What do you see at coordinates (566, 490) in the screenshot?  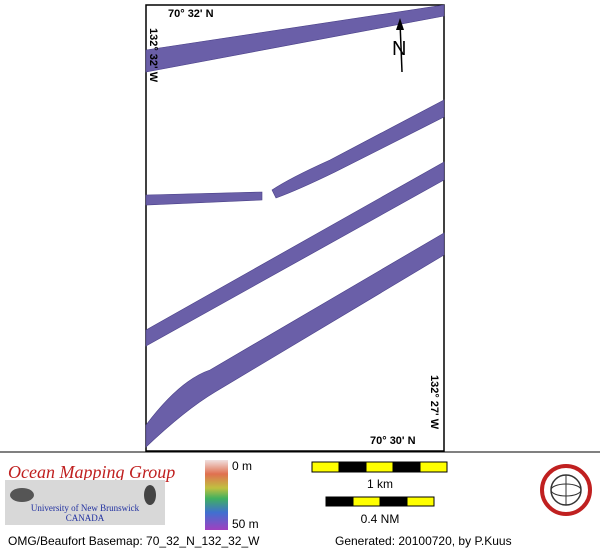 I see `seal-logo` at bounding box center [566, 490].